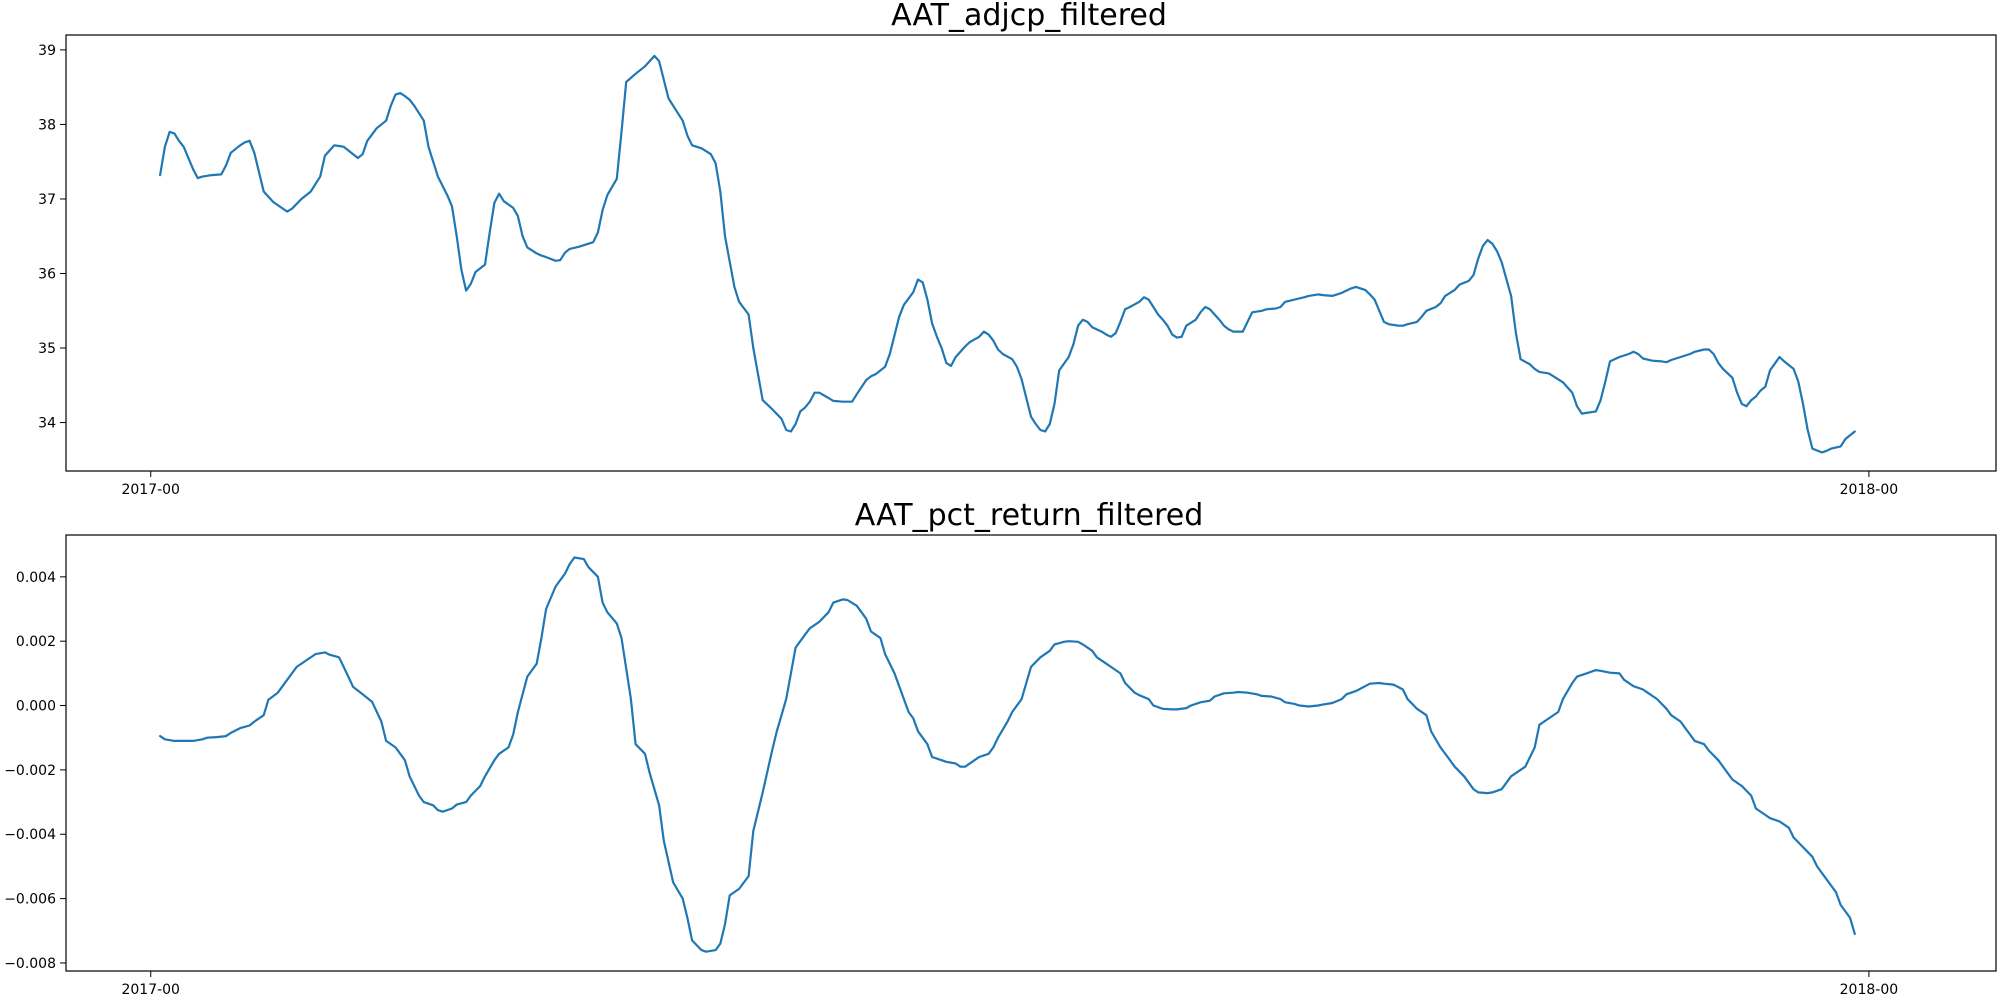  What do you see at coordinates (30, 900) in the screenshot?
I see `y-tick-label: −0.006` at bounding box center [30, 900].